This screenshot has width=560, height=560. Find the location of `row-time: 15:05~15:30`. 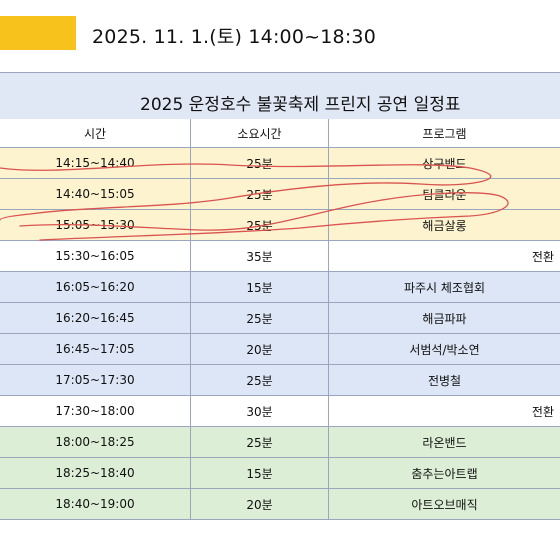

row-time: 15:05~15:30 is located at coordinates (95, 225).